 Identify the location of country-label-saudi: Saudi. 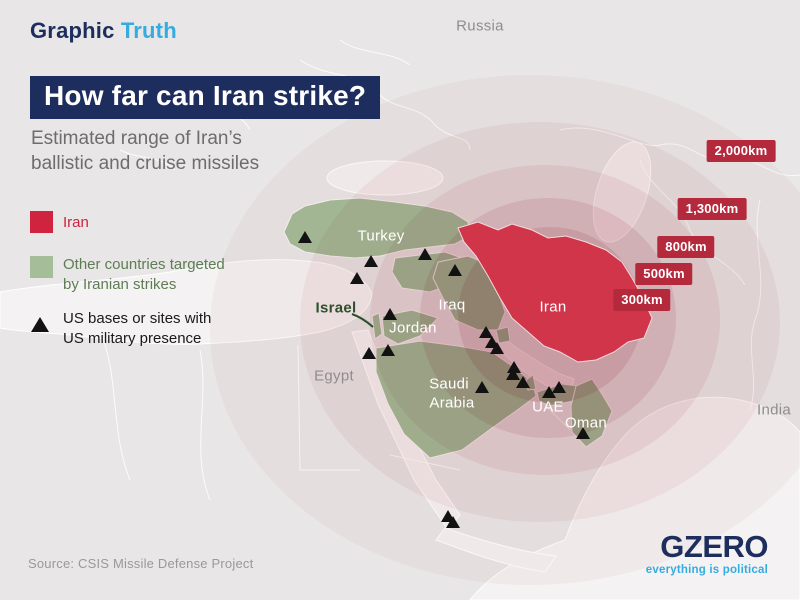
(449, 384).